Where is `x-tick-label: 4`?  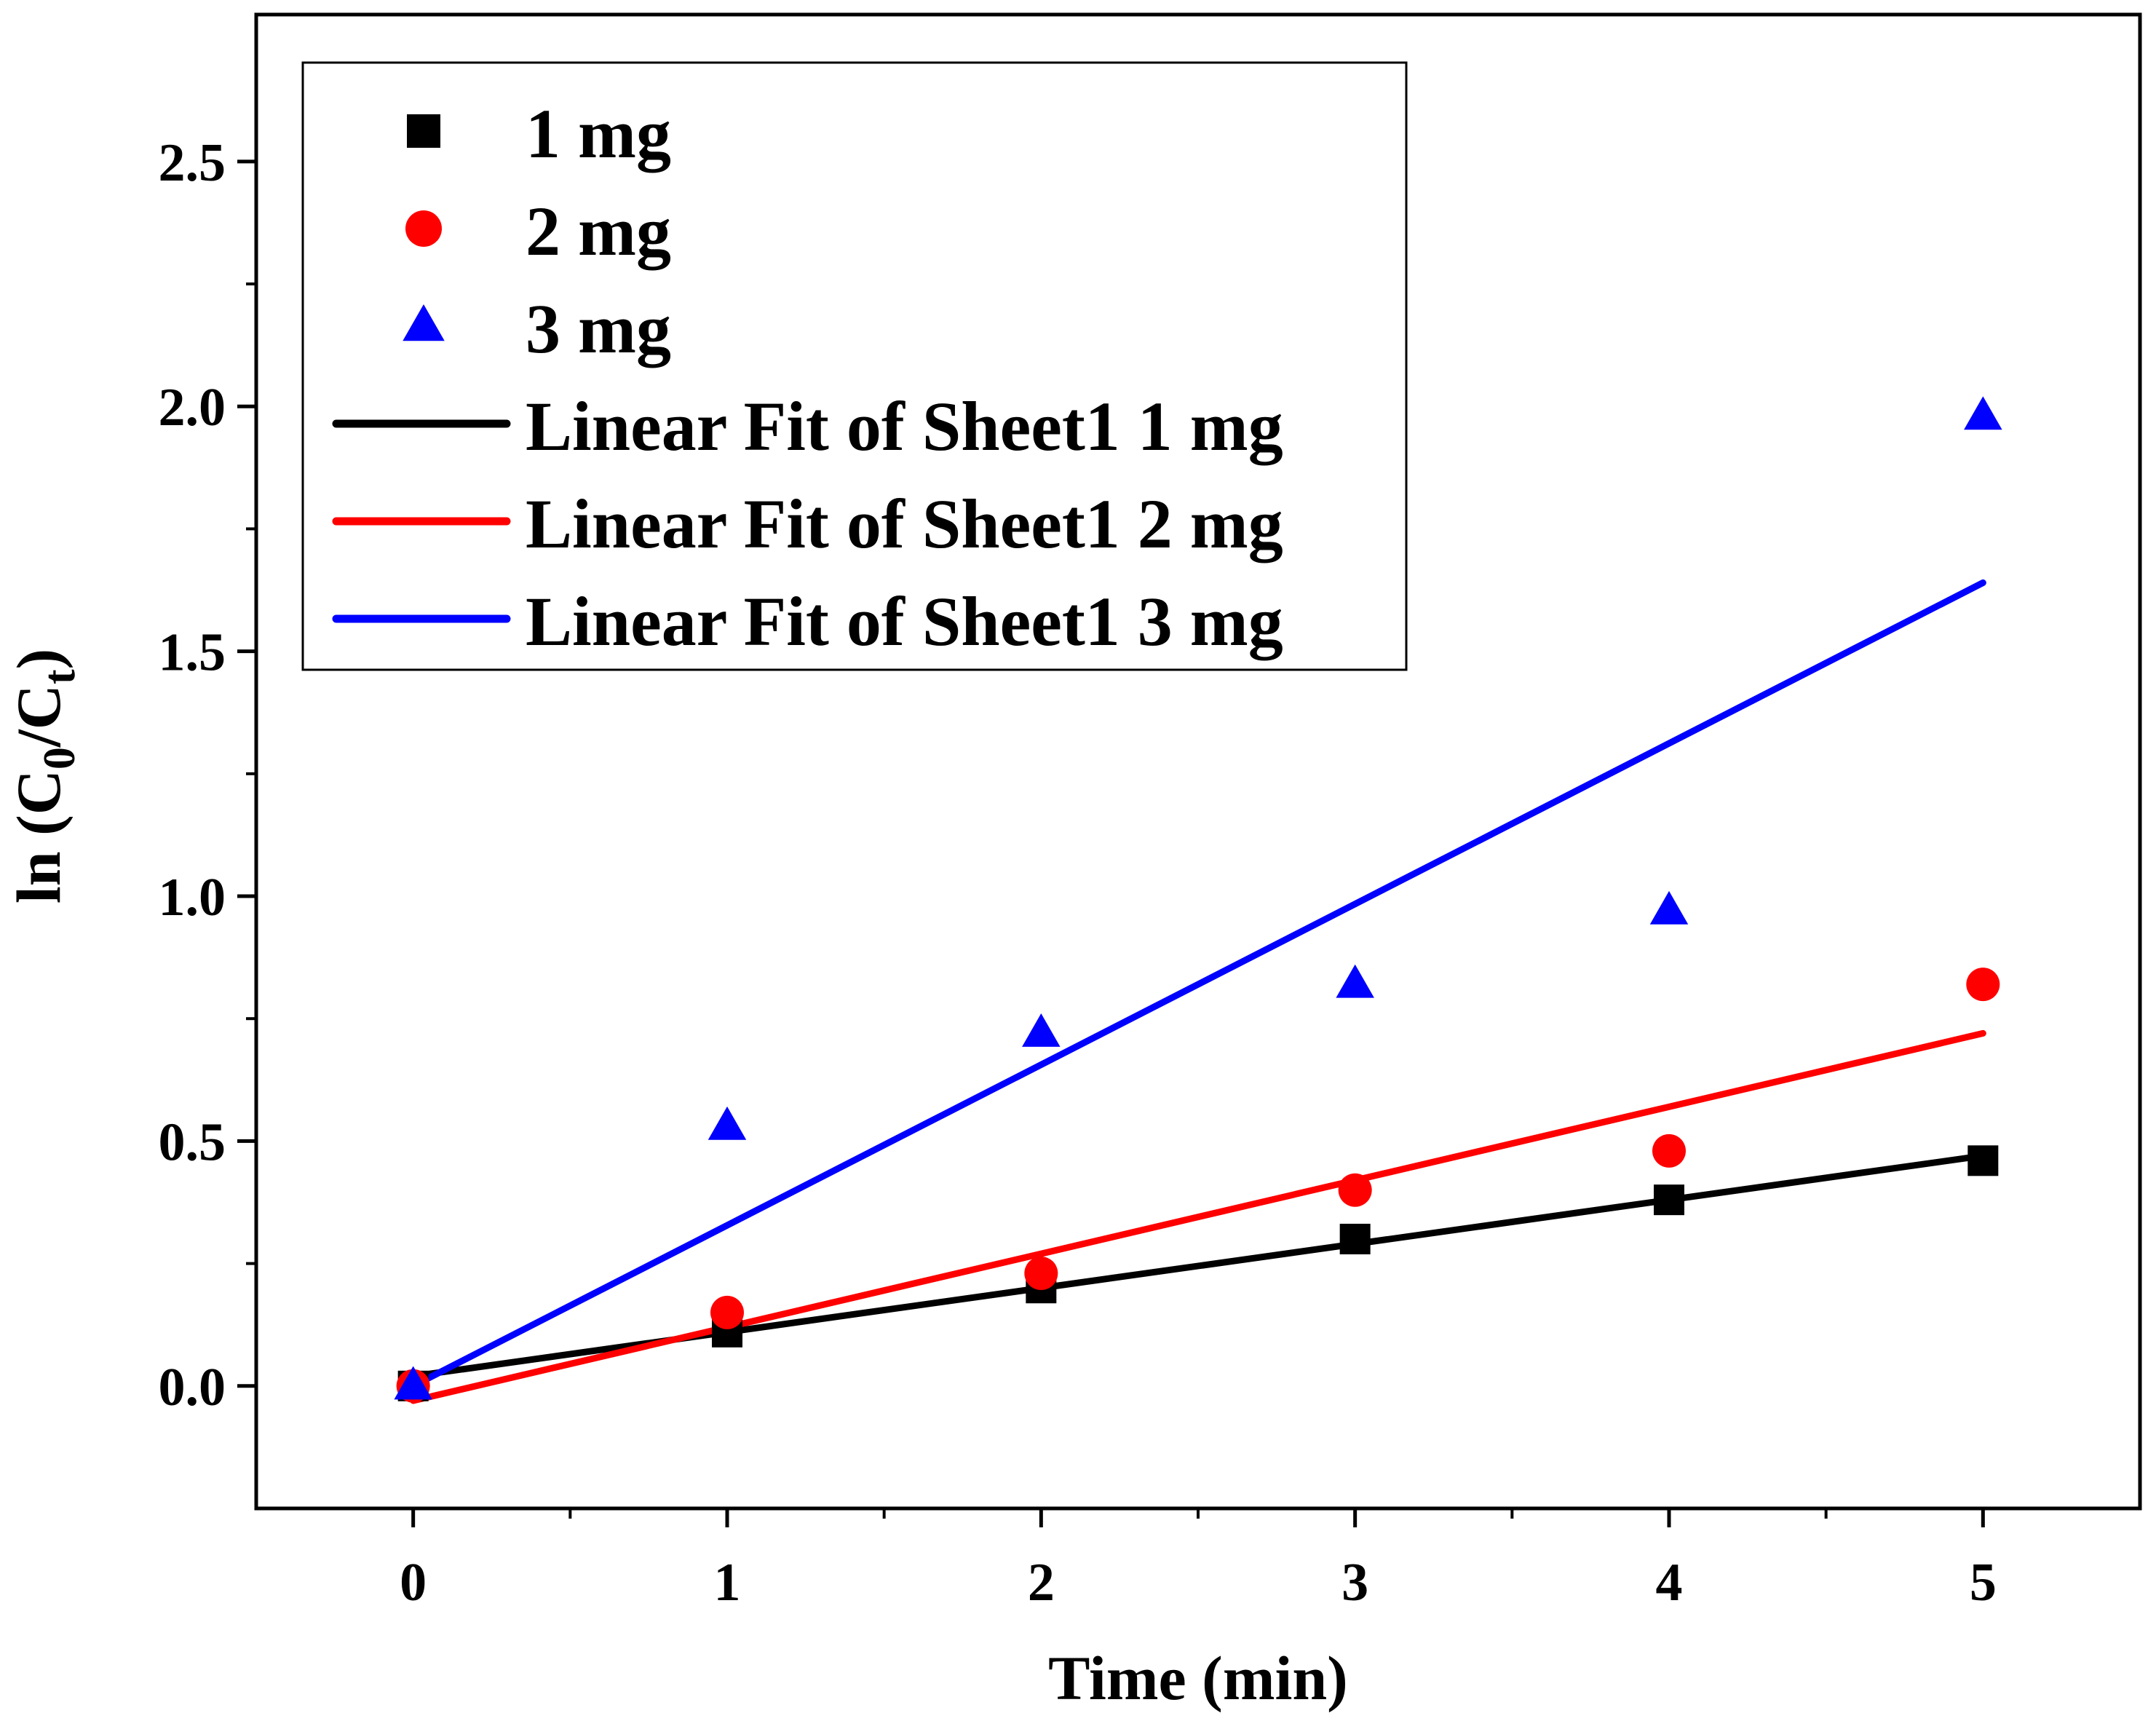
x-tick-label: 4 is located at coordinates (1669, 1583).